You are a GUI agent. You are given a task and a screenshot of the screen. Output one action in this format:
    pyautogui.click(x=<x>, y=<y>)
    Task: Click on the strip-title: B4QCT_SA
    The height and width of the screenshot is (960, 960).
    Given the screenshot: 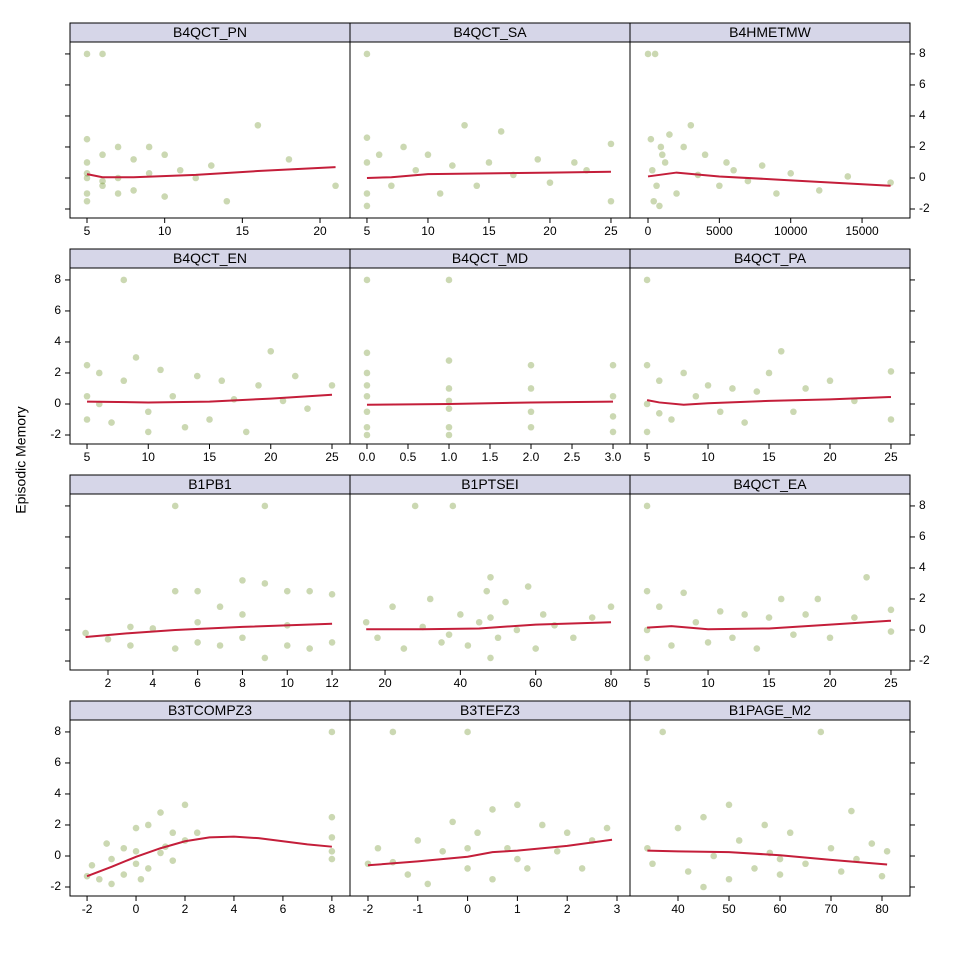 What is the action you would take?
    pyautogui.click(x=490, y=32)
    